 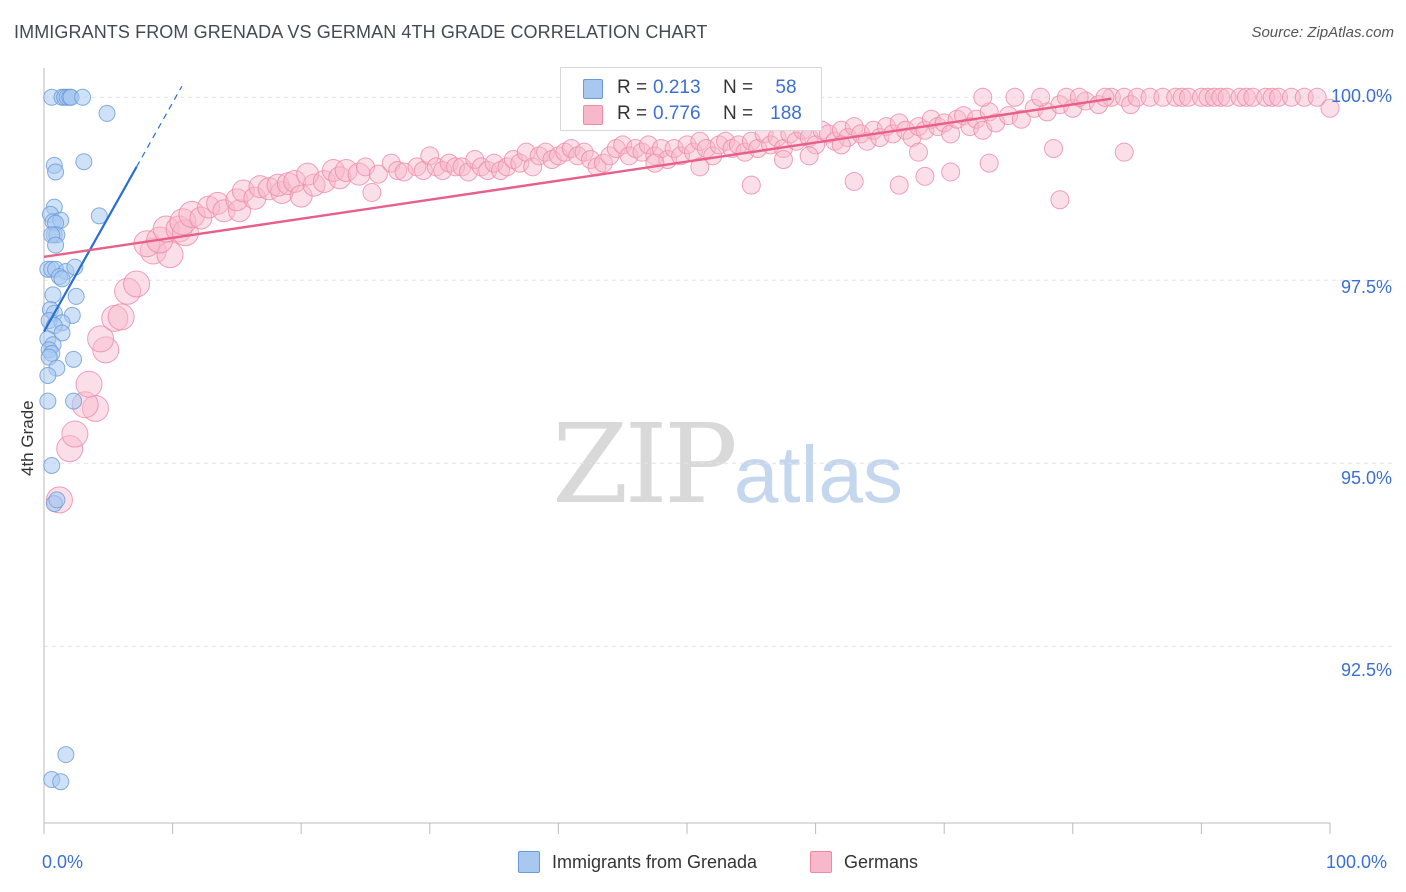 I want to click on y-tick-label-92-5: 92.5%, so click(x=1366, y=670).